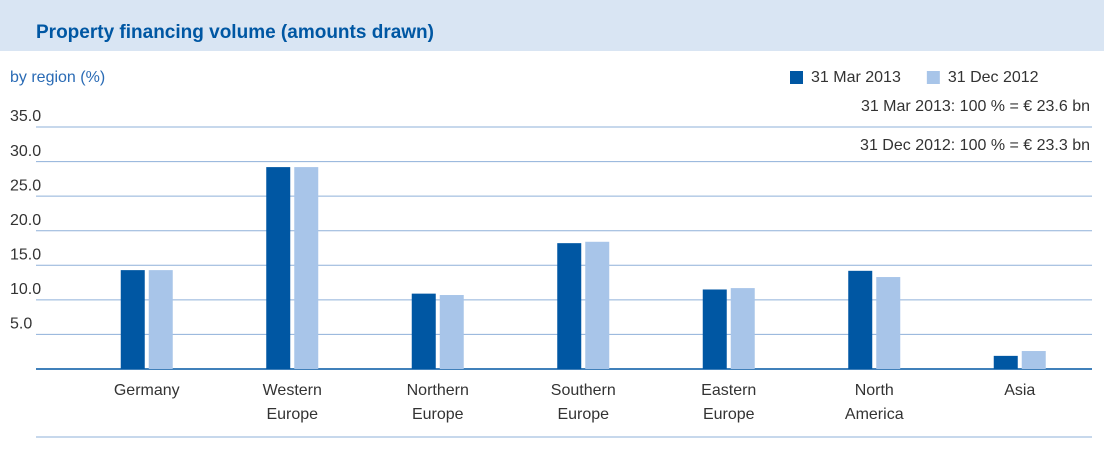  Describe the element at coordinates (25, 220) in the screenshot. I see `y-tick-label: 20.0` at that location.